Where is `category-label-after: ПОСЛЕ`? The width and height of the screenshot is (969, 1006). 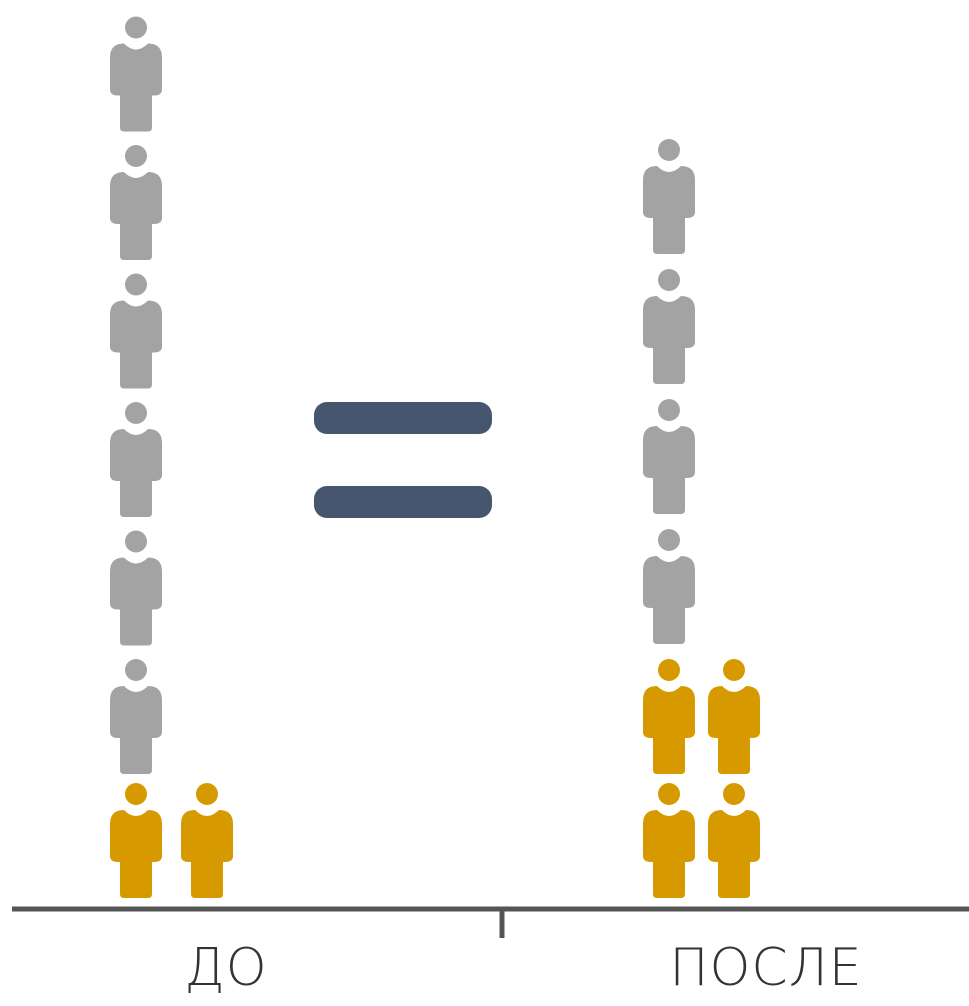
category-label-after: ПОСЛЕ is located at coordinates (766, 968).